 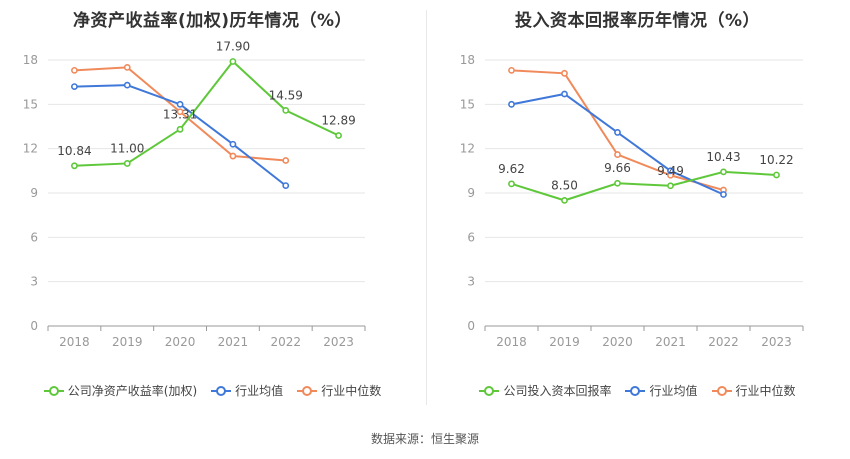 I want to click on chart-title: 投入资本回报率历年情况（%）, so click(x=637, y=21).